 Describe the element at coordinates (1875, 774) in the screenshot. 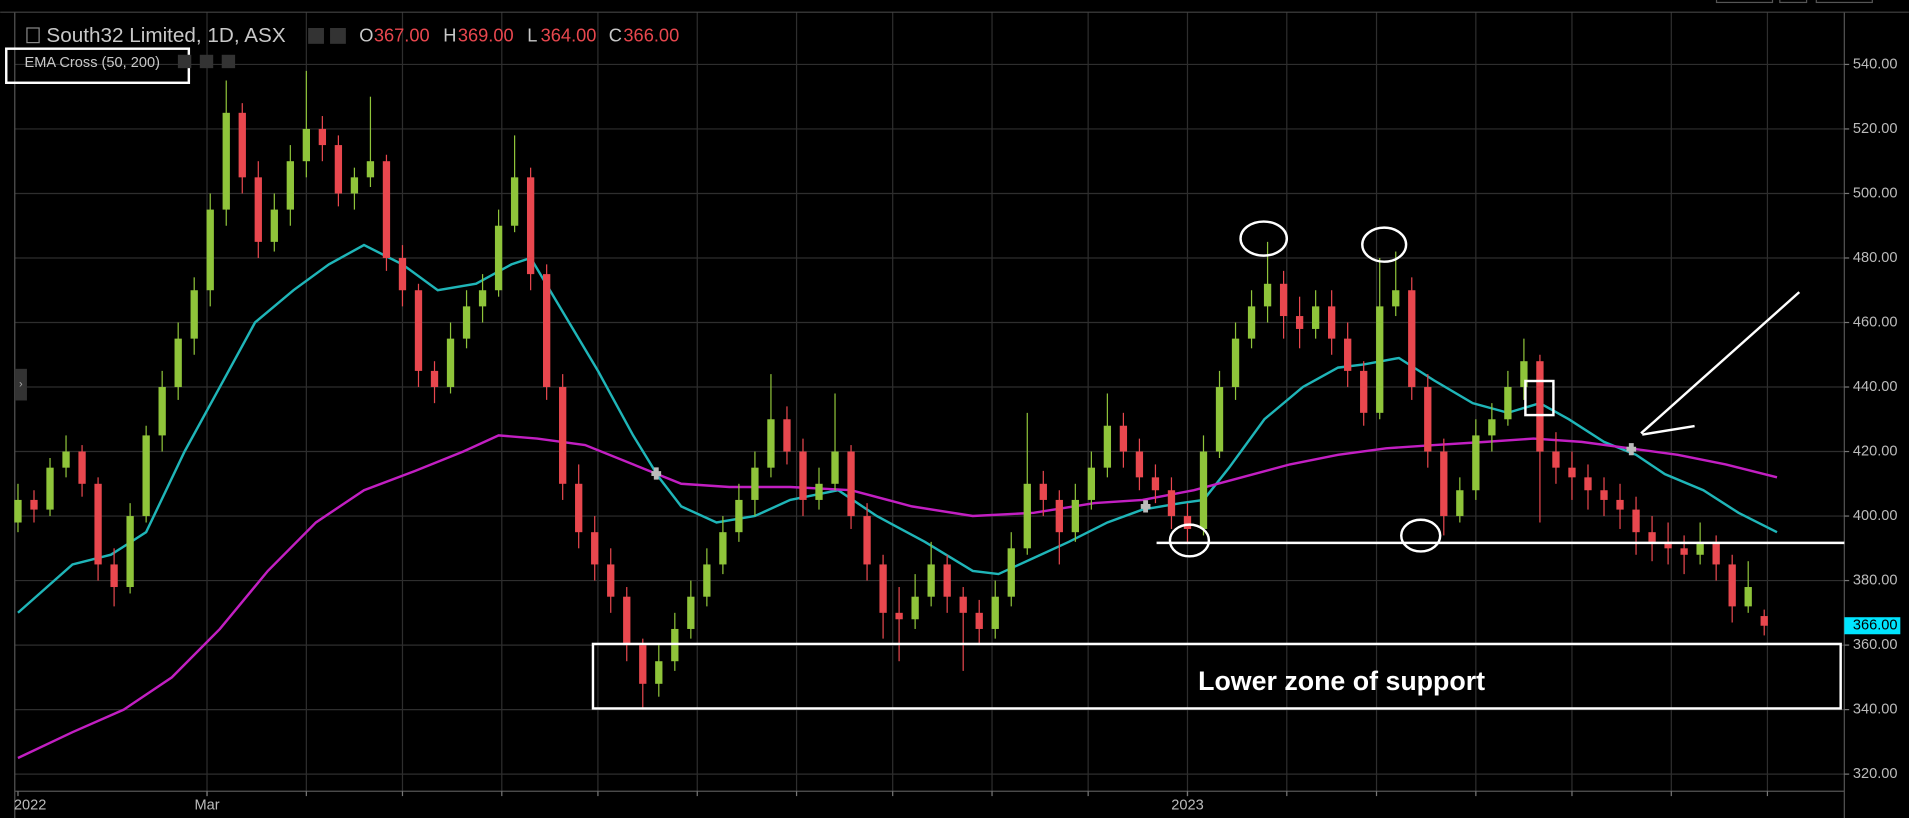

I see `y-tick-label: 320.00` at that location.